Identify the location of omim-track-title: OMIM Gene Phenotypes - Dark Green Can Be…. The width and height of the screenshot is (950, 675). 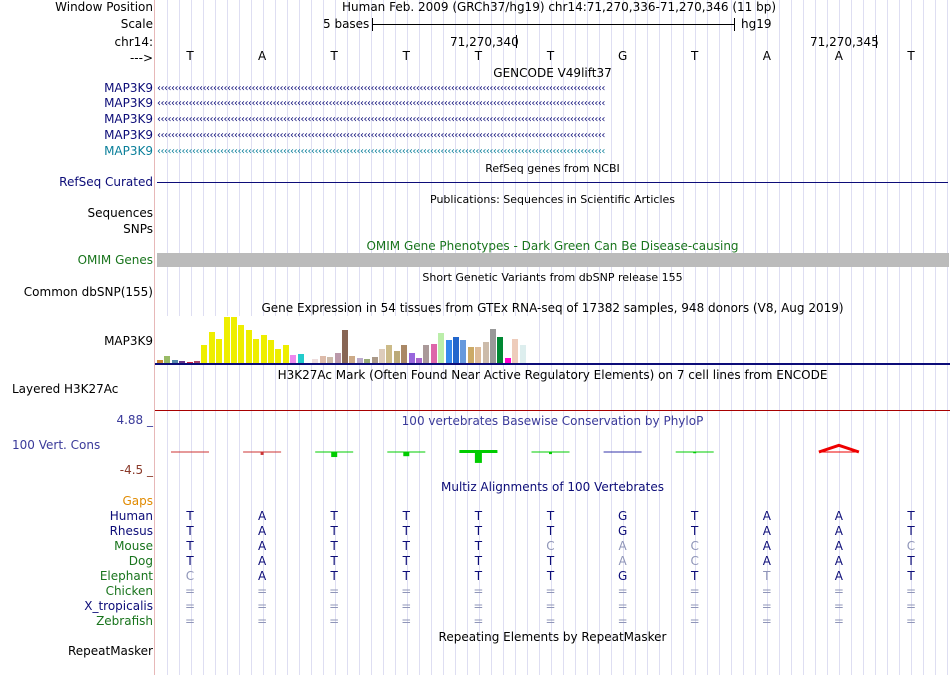
(552, 246).